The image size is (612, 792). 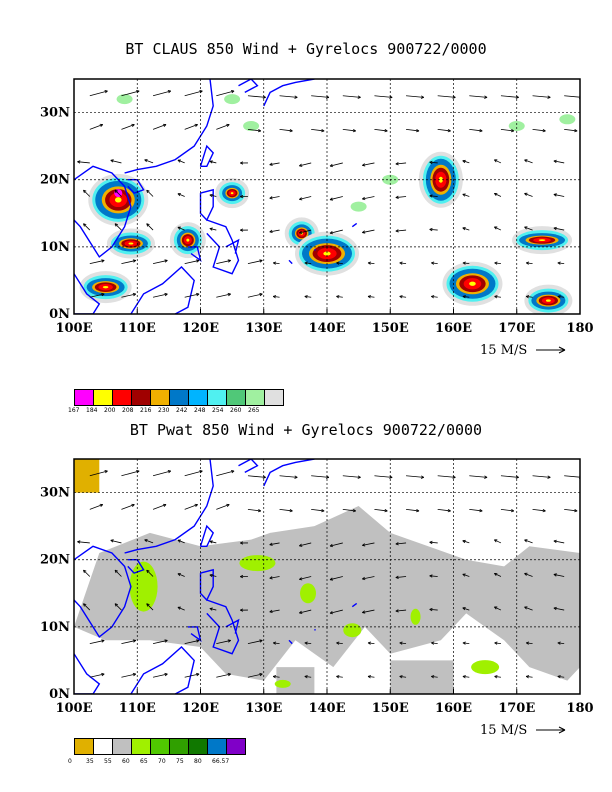 I want to click on colorbar-label: 216, so click(x=146, y=410).